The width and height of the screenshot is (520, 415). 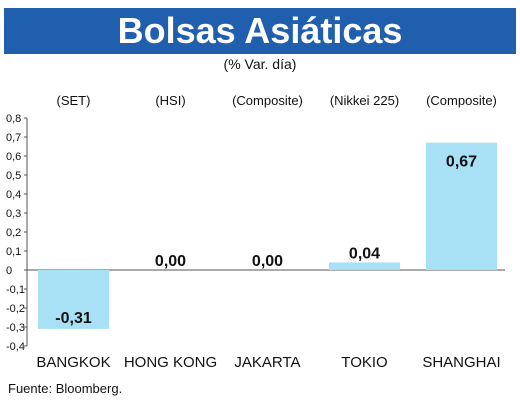 What do you see at coordinates (65, 388) in the screenshot?
I see `source-note: Fuente: Bloomberg.` at bounding box center [65, 388].